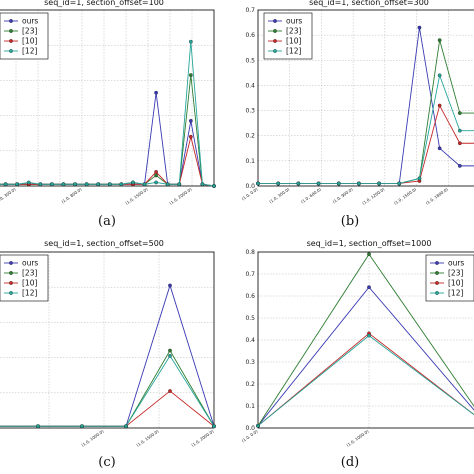  Describe the element at coordinates (250, 406) in the screenshot. I see `y-tick-label: 0.1` at that location.